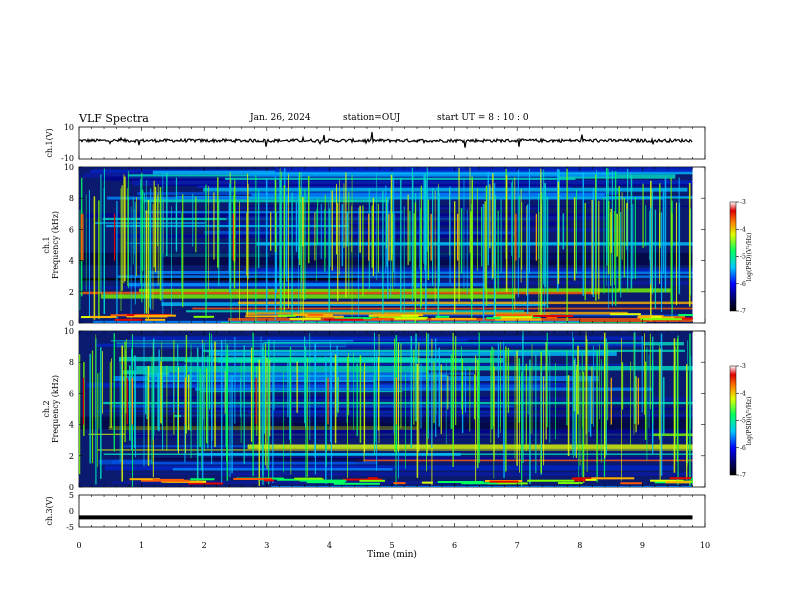 This screenshot has width=792, height=612. I want to click on header-date: Jan. 26, 2024, so click(280, 118).